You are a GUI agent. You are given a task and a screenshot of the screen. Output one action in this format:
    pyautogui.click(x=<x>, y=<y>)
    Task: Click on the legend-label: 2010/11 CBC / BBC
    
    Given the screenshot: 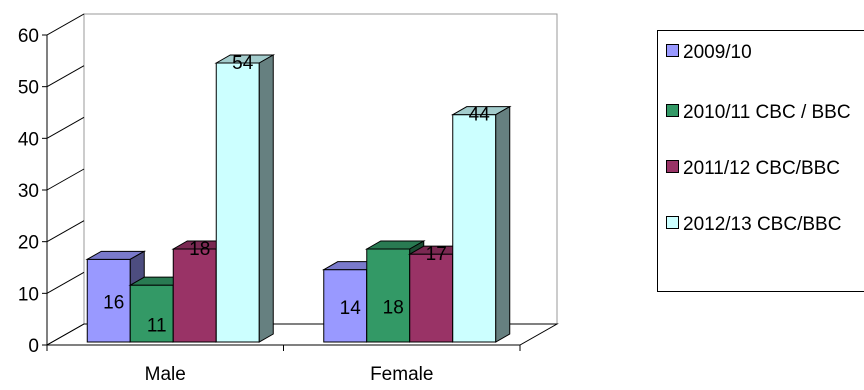 What is the action you would take?
    pyautogui.click(x=767, y=112)
    